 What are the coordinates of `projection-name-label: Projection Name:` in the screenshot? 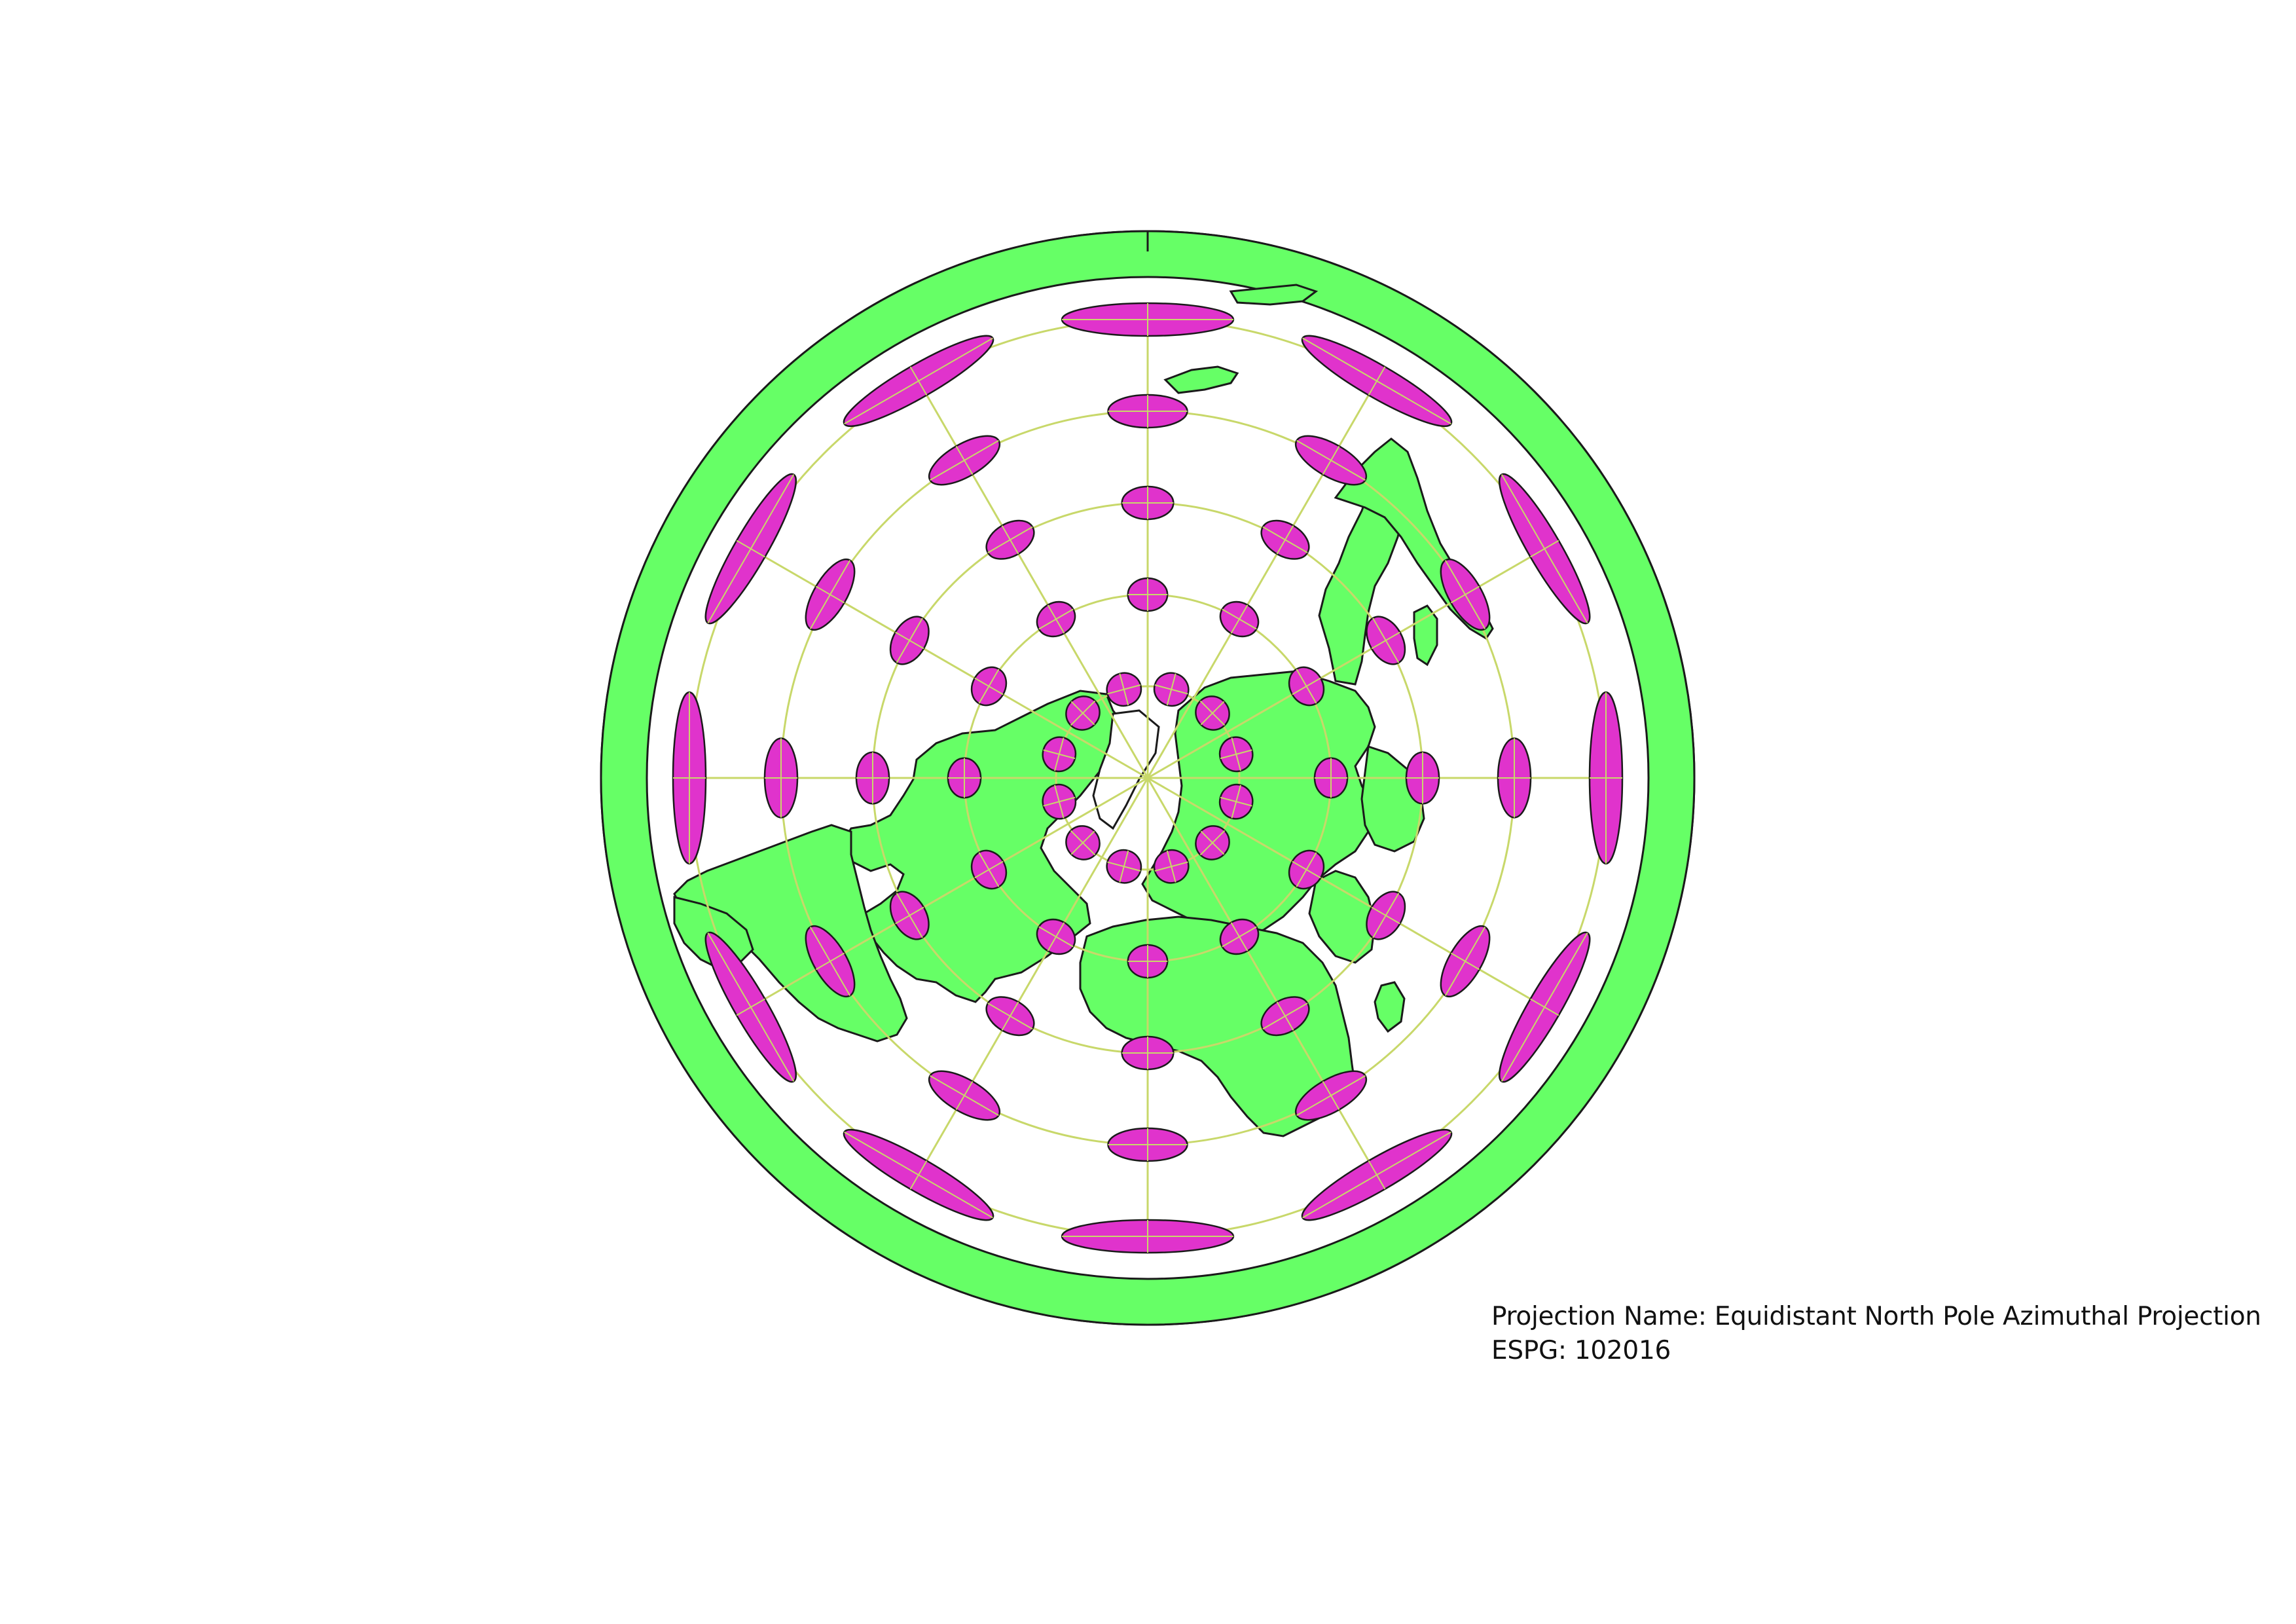 It's located at (1599, 1316).